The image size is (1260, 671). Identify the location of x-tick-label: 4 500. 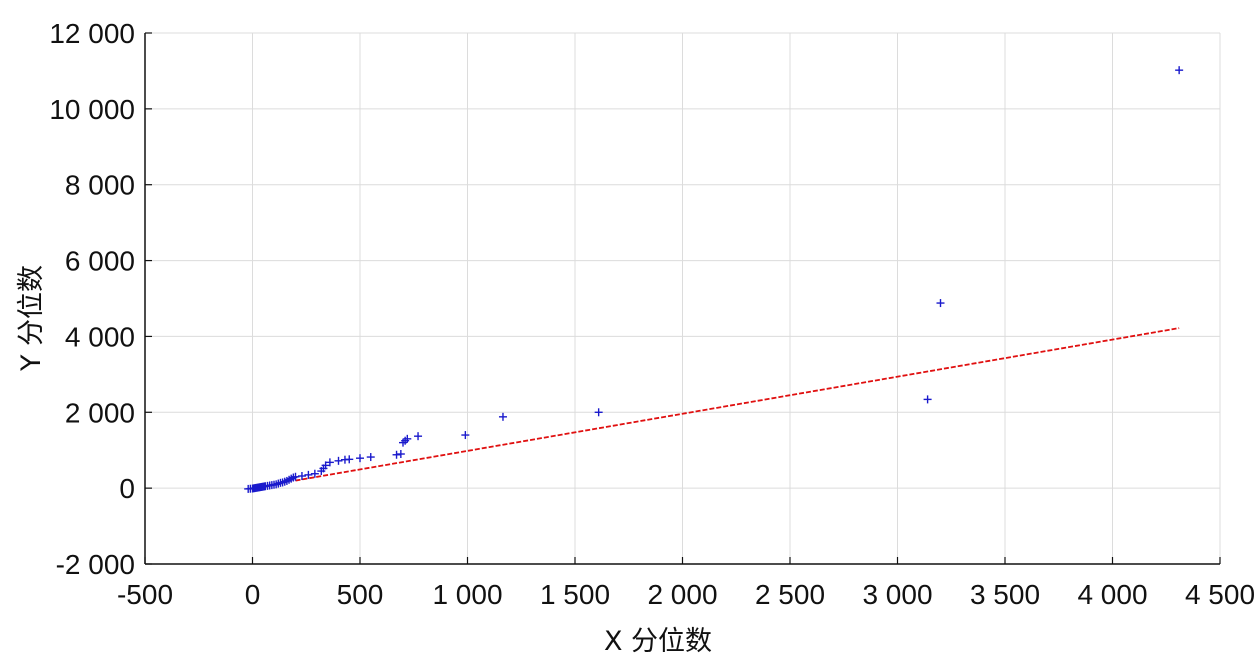
(1220, 594).